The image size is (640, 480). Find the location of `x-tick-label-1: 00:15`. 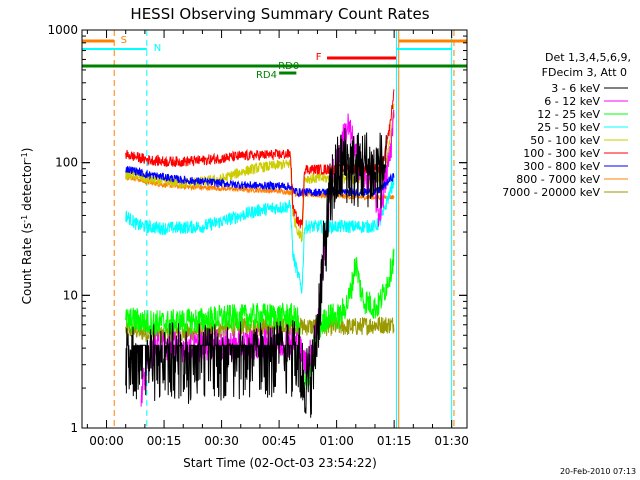

x-tick-label-1: 00:15 is located at coordinates (164, 441).